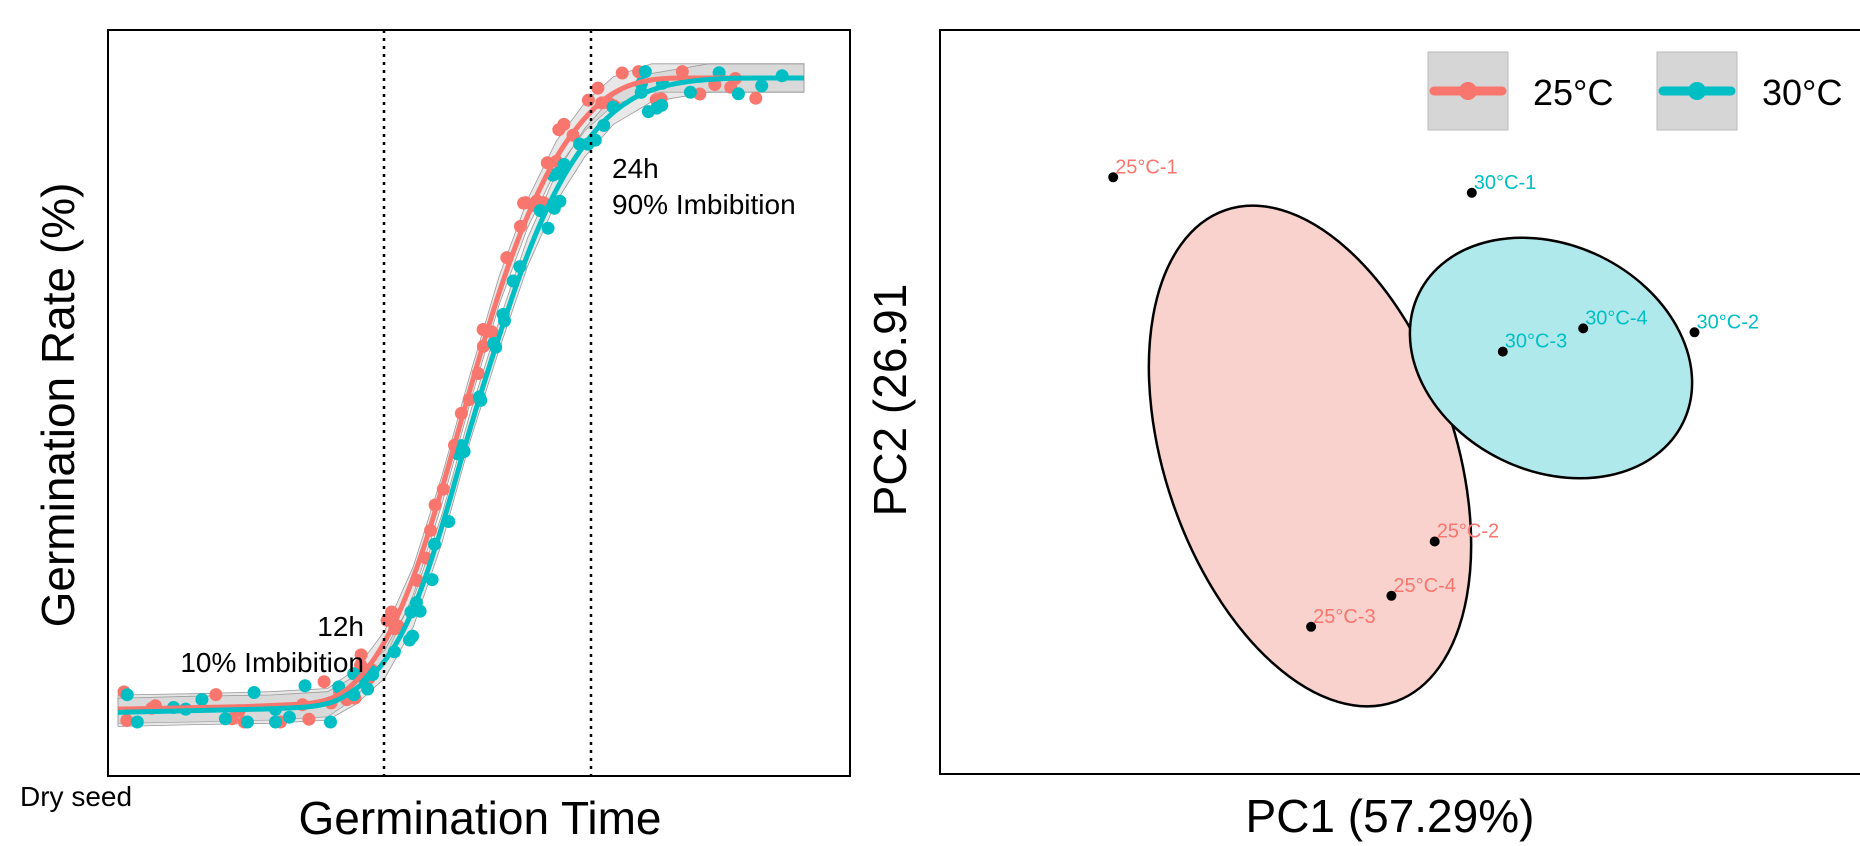 The image size is (1860, 846). What do you see at coordinates (1424, 586) in the screenshot?
I see `pca-point-label: 25°C-4` at bounding box center [1424, 586].